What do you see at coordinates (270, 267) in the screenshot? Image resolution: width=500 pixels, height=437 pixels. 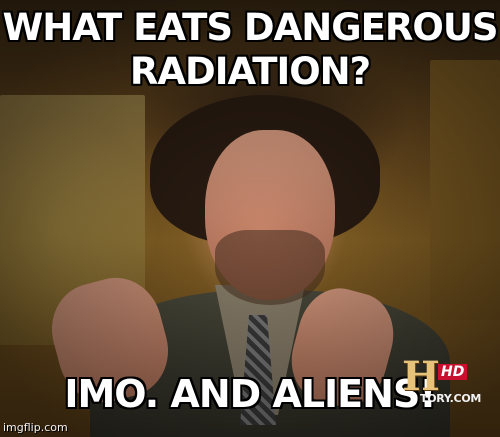 I see `beard` at bounding box center [270, 267].